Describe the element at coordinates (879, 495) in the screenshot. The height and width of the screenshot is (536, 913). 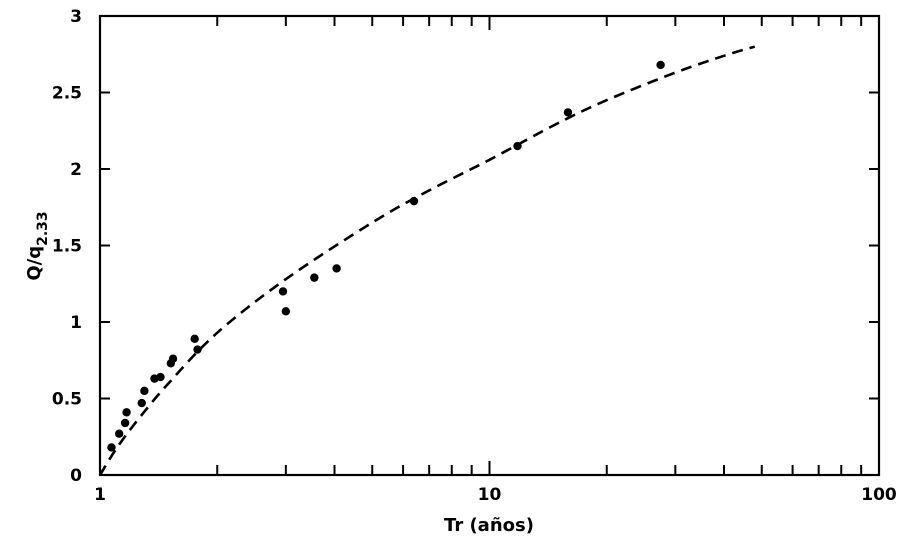
I see `x-tick-label: 100` at that location.